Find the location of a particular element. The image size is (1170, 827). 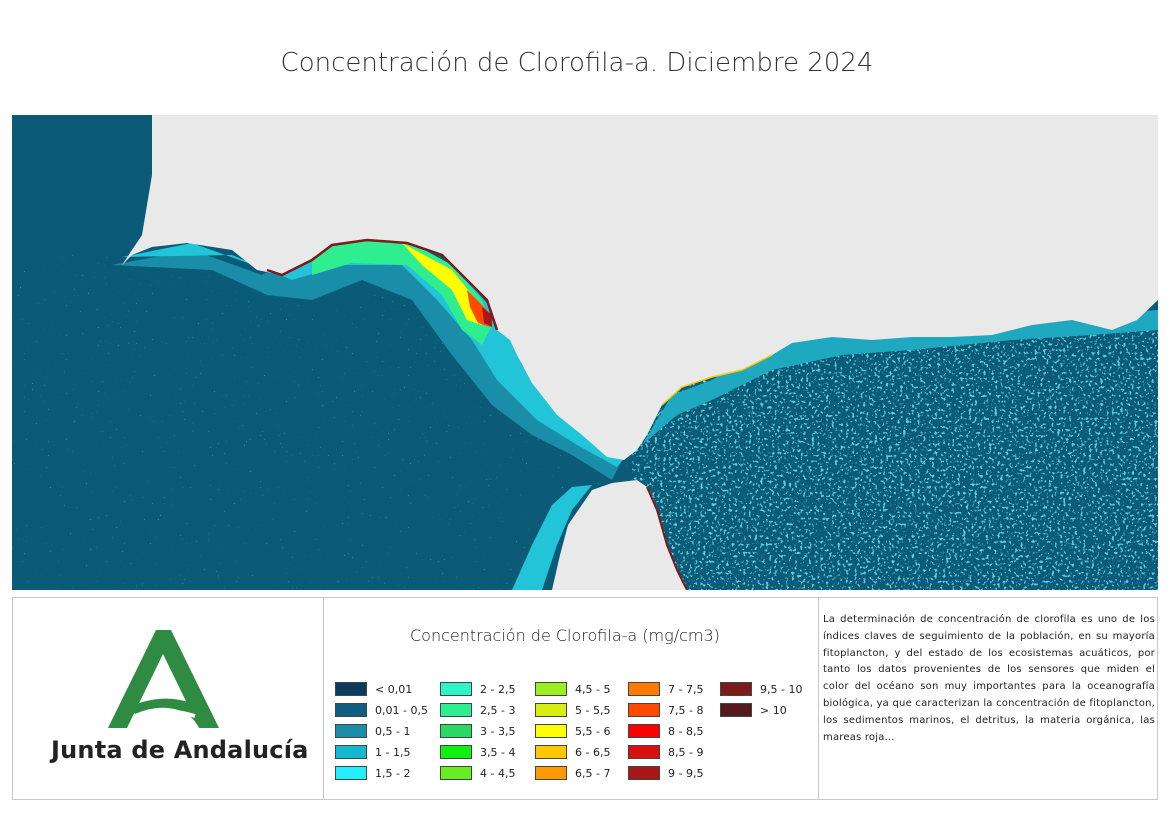

legend-label: < 0,01 is located at coordinates (394, 689).